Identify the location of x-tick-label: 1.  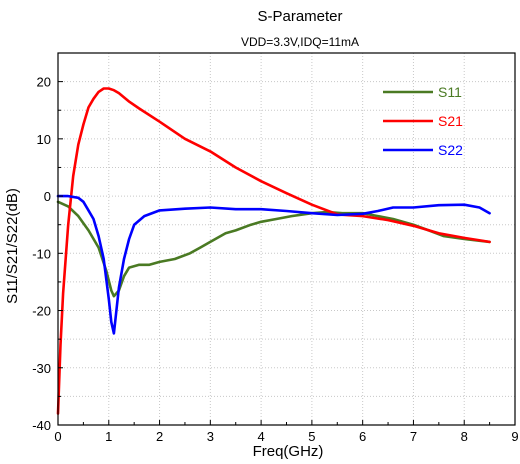
(108, 436).